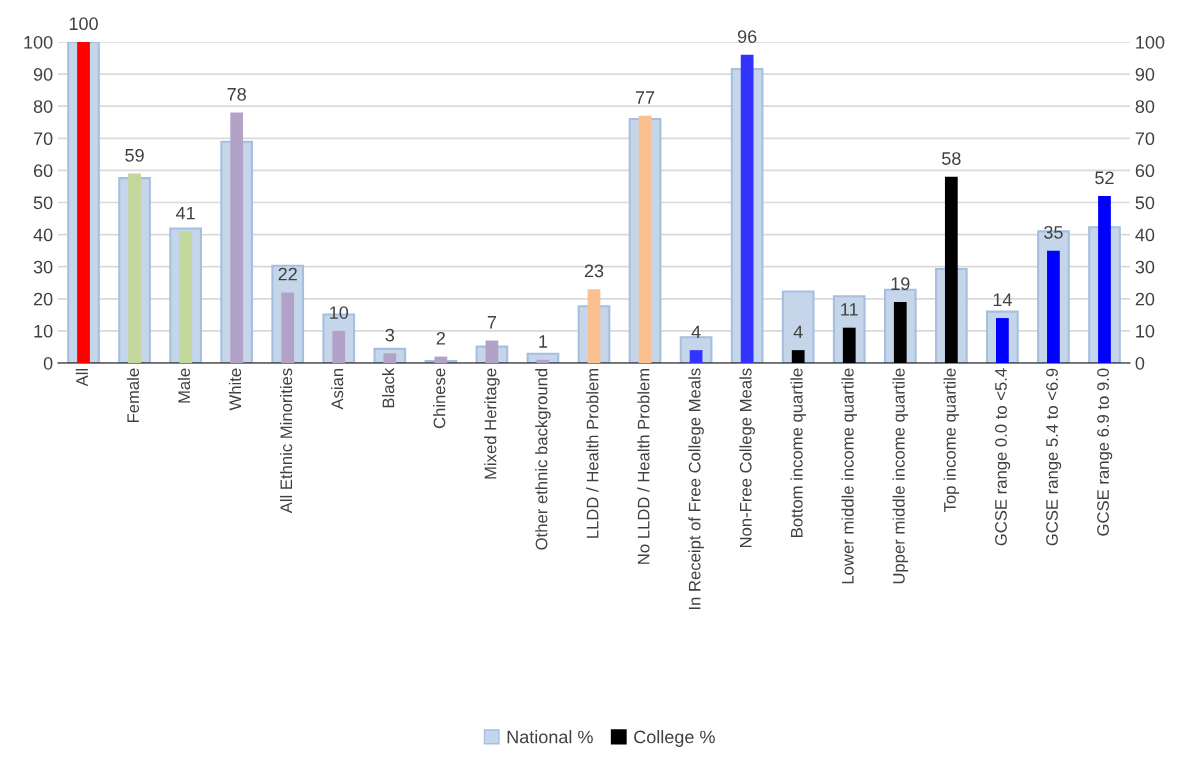 This screenshot has height=767, width=1200. What do you see at coordinates (951, 440) in the screenshot?
I see `x-tick-label: Top income quartile` at bounding box center [951, 440].